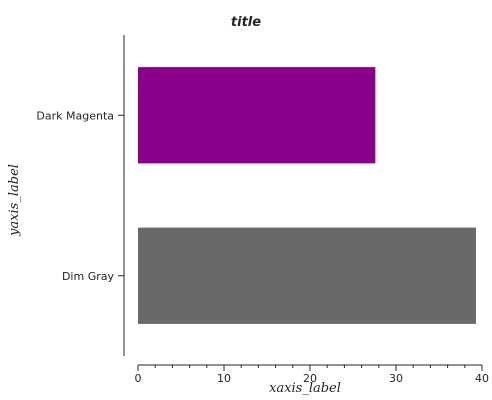 Image resolution: width=492 pixels, height=400 pixels. Describe the element at coordinates (75, 115) in the screenshot. I see `y-tick-label: Dark Magenta` at that location.